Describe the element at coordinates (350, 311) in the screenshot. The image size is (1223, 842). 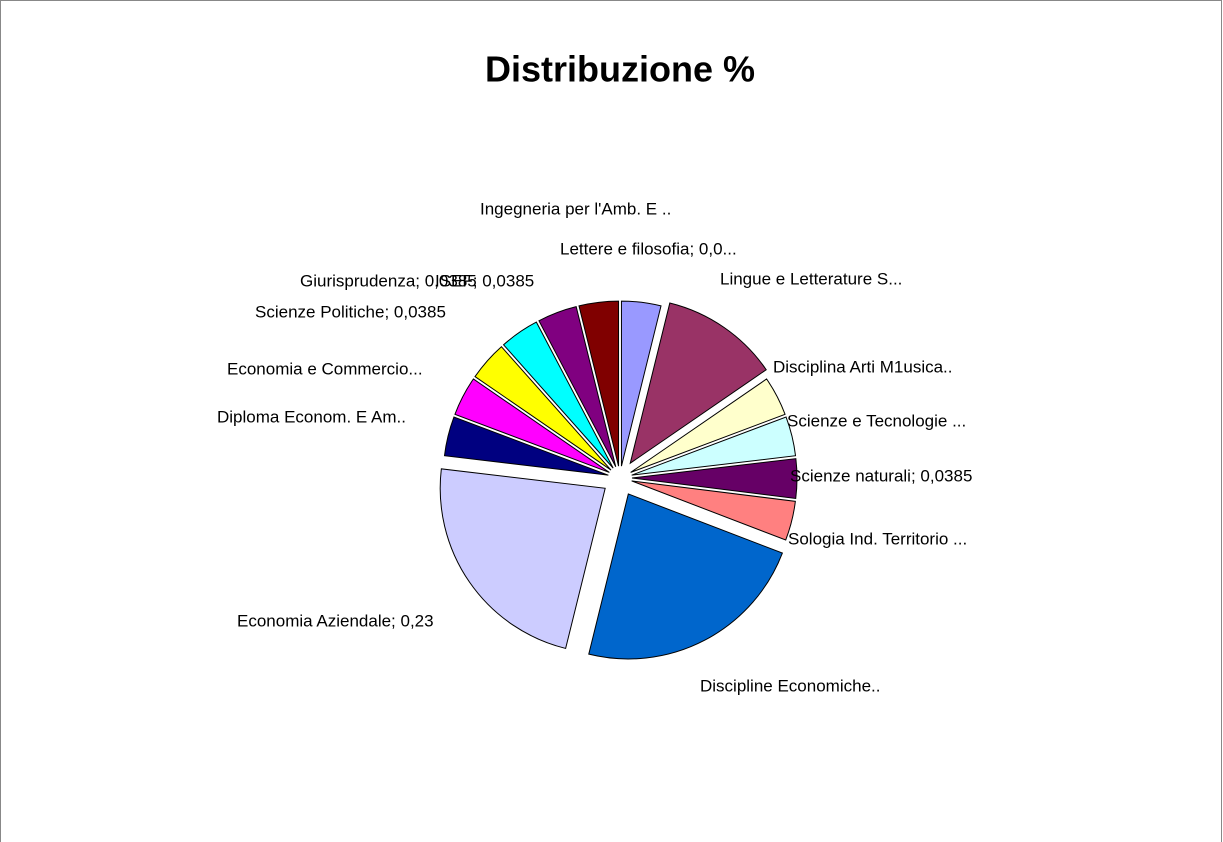
I see `slice-label: Scienze Politiche; 0,0385` at that location.